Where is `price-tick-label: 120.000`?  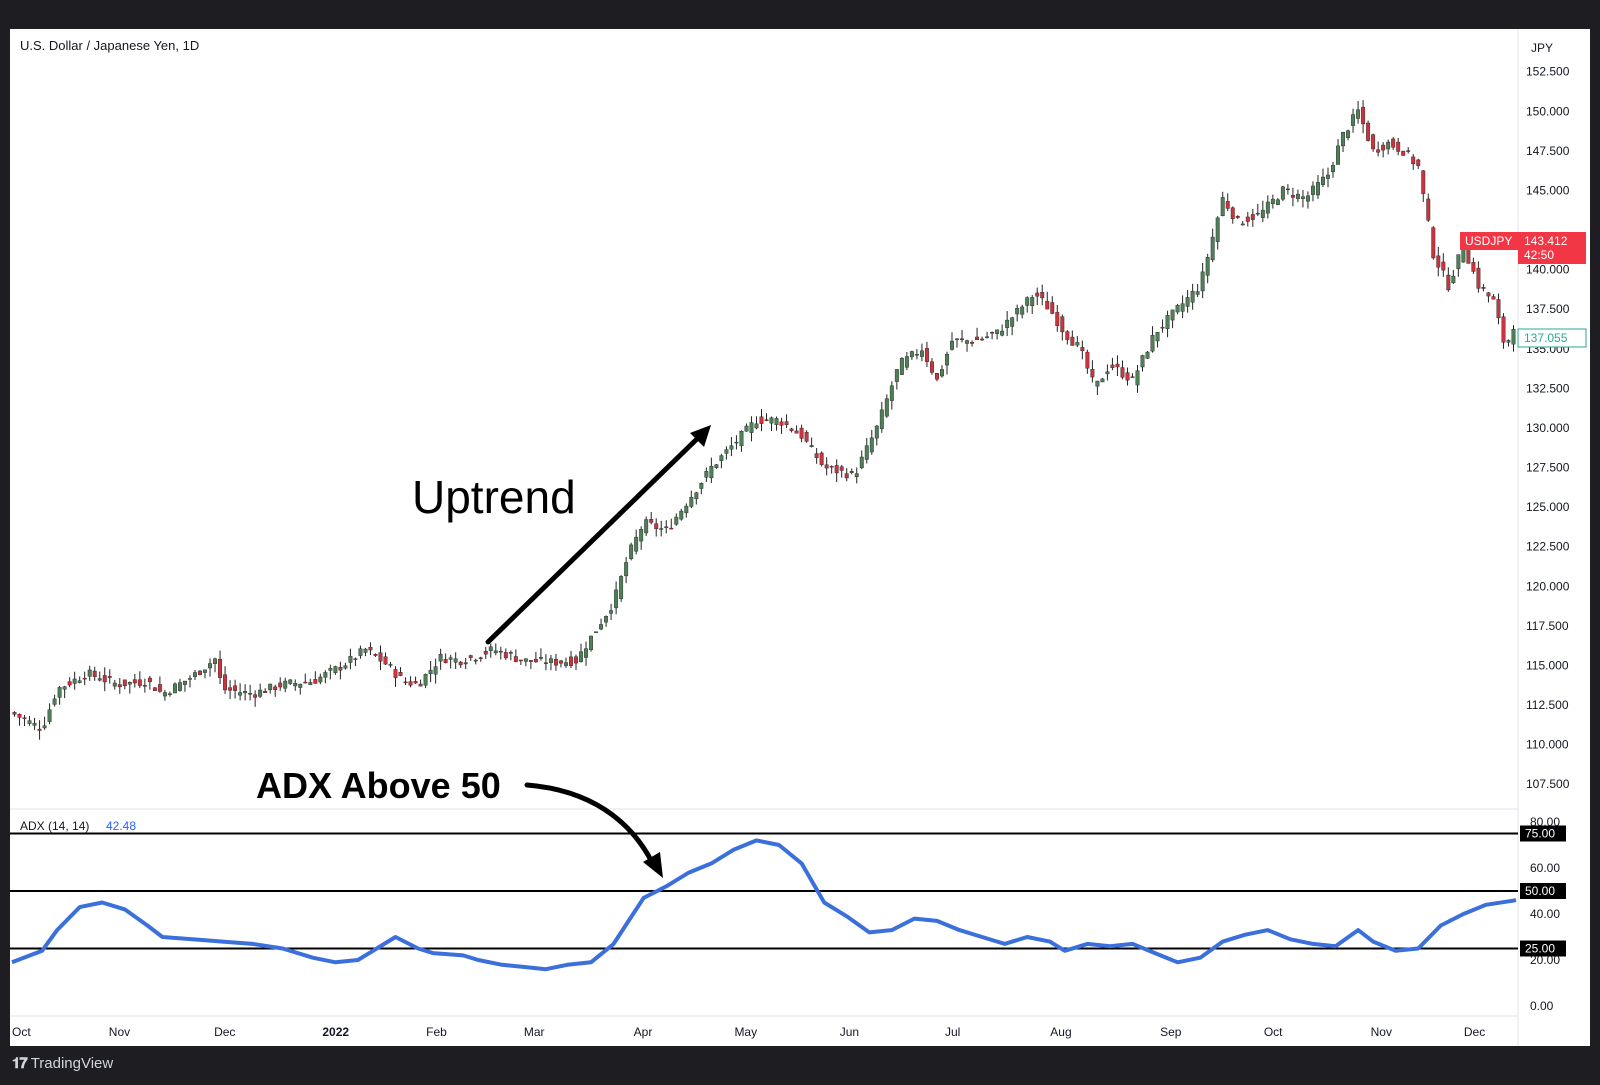
price-tick-label: 120.000 is located at coordinates (1548, 586).